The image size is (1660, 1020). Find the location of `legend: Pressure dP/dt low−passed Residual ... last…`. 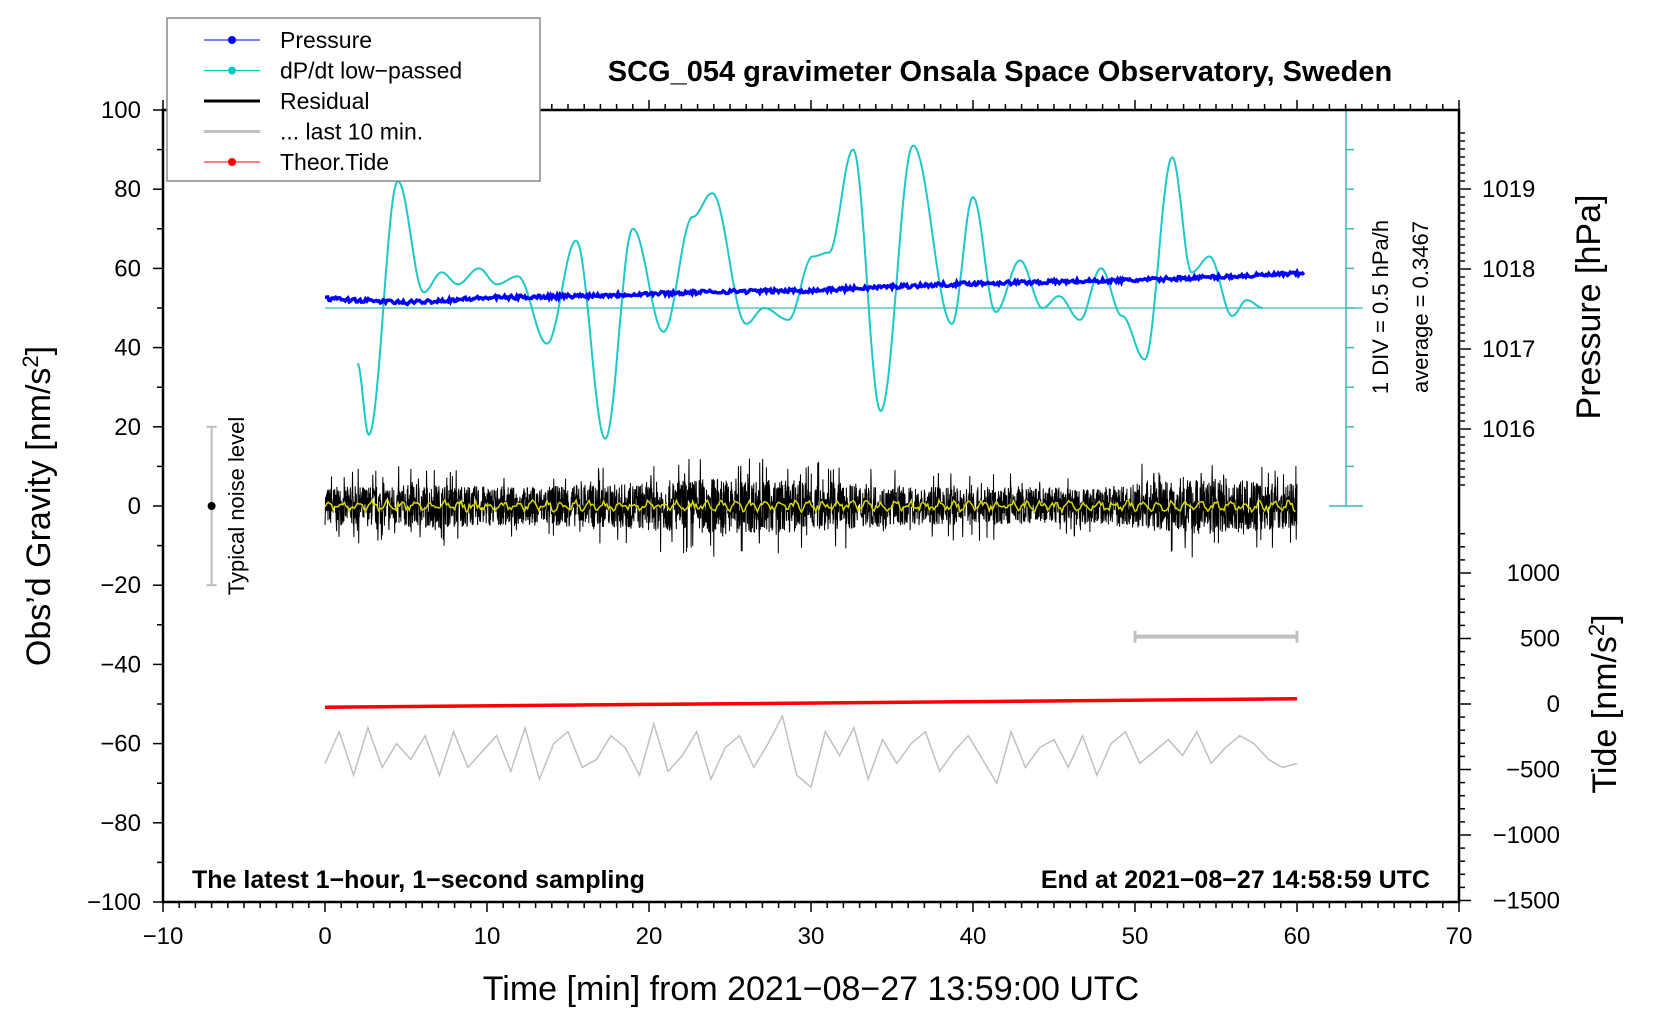

legend: Pressure dP/dt low−passed Residual ... last… is located at coordinates (353, 99).